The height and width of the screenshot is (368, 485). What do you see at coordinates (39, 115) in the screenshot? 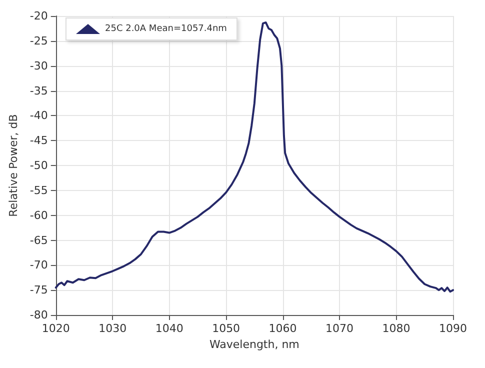
I see `y-tick-label: -40` at bounding box center [39, 115].